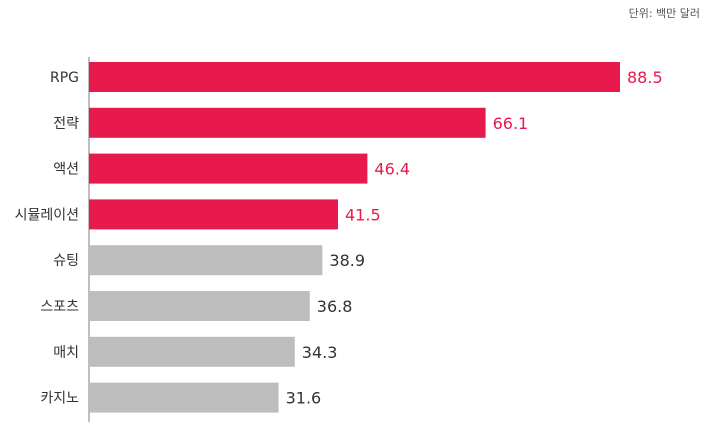 The width and height of the screenshot is (708, 429). What do you see at coordinates (66, 353) in the screenshot?
I see `category-label: 매치` at bounding box center [66, 353].